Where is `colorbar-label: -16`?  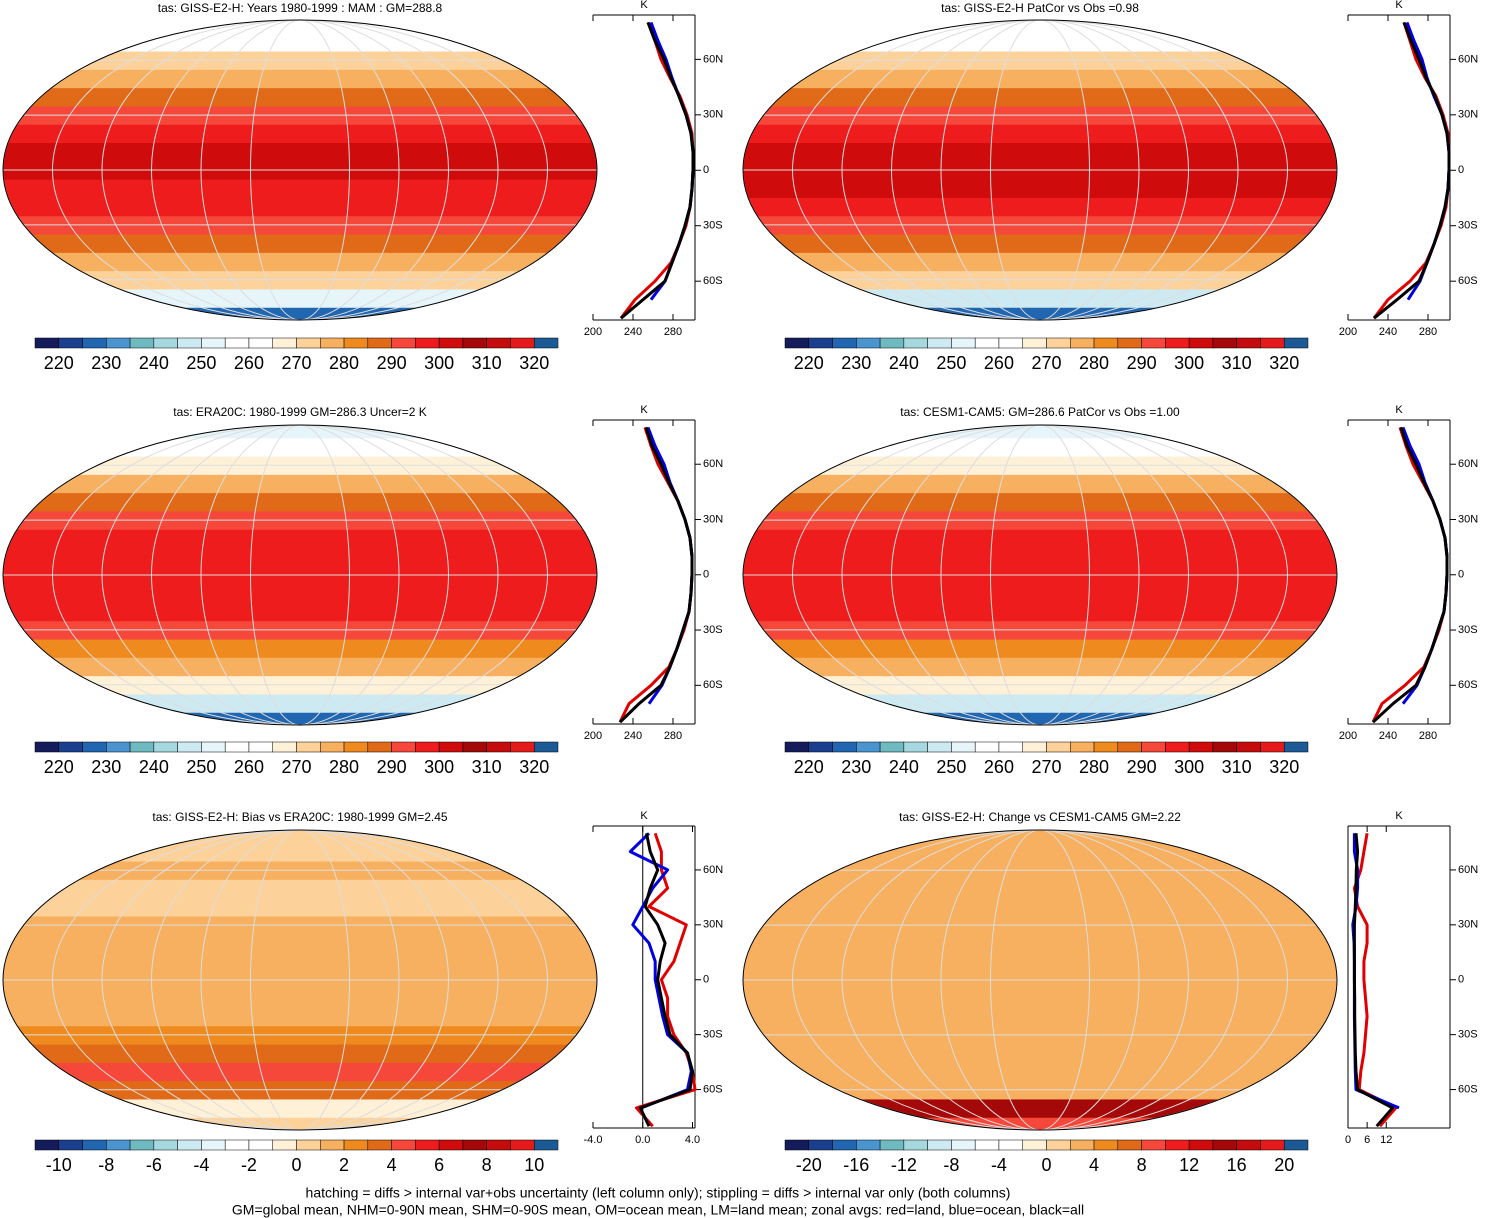 colorbar-label: -16 is located at coordinates (856, 1165).